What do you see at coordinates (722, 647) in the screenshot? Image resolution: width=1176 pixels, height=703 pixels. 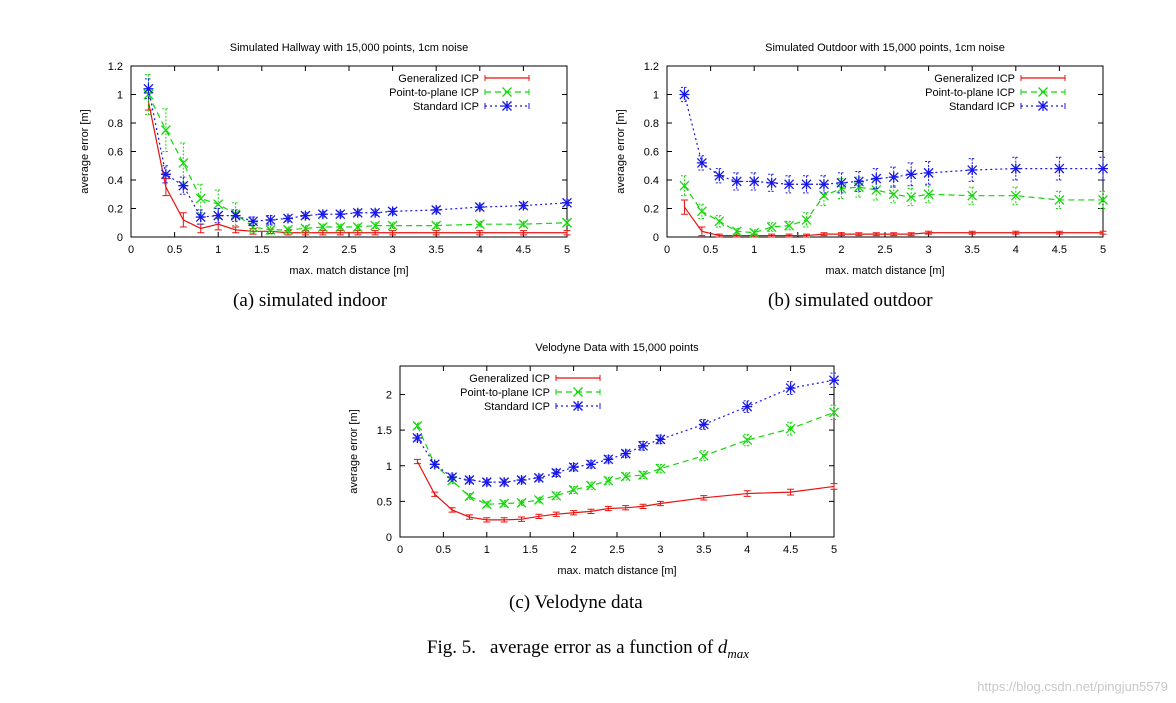 I see `figure-caption-variable: d` at bounding box center [722, 647].